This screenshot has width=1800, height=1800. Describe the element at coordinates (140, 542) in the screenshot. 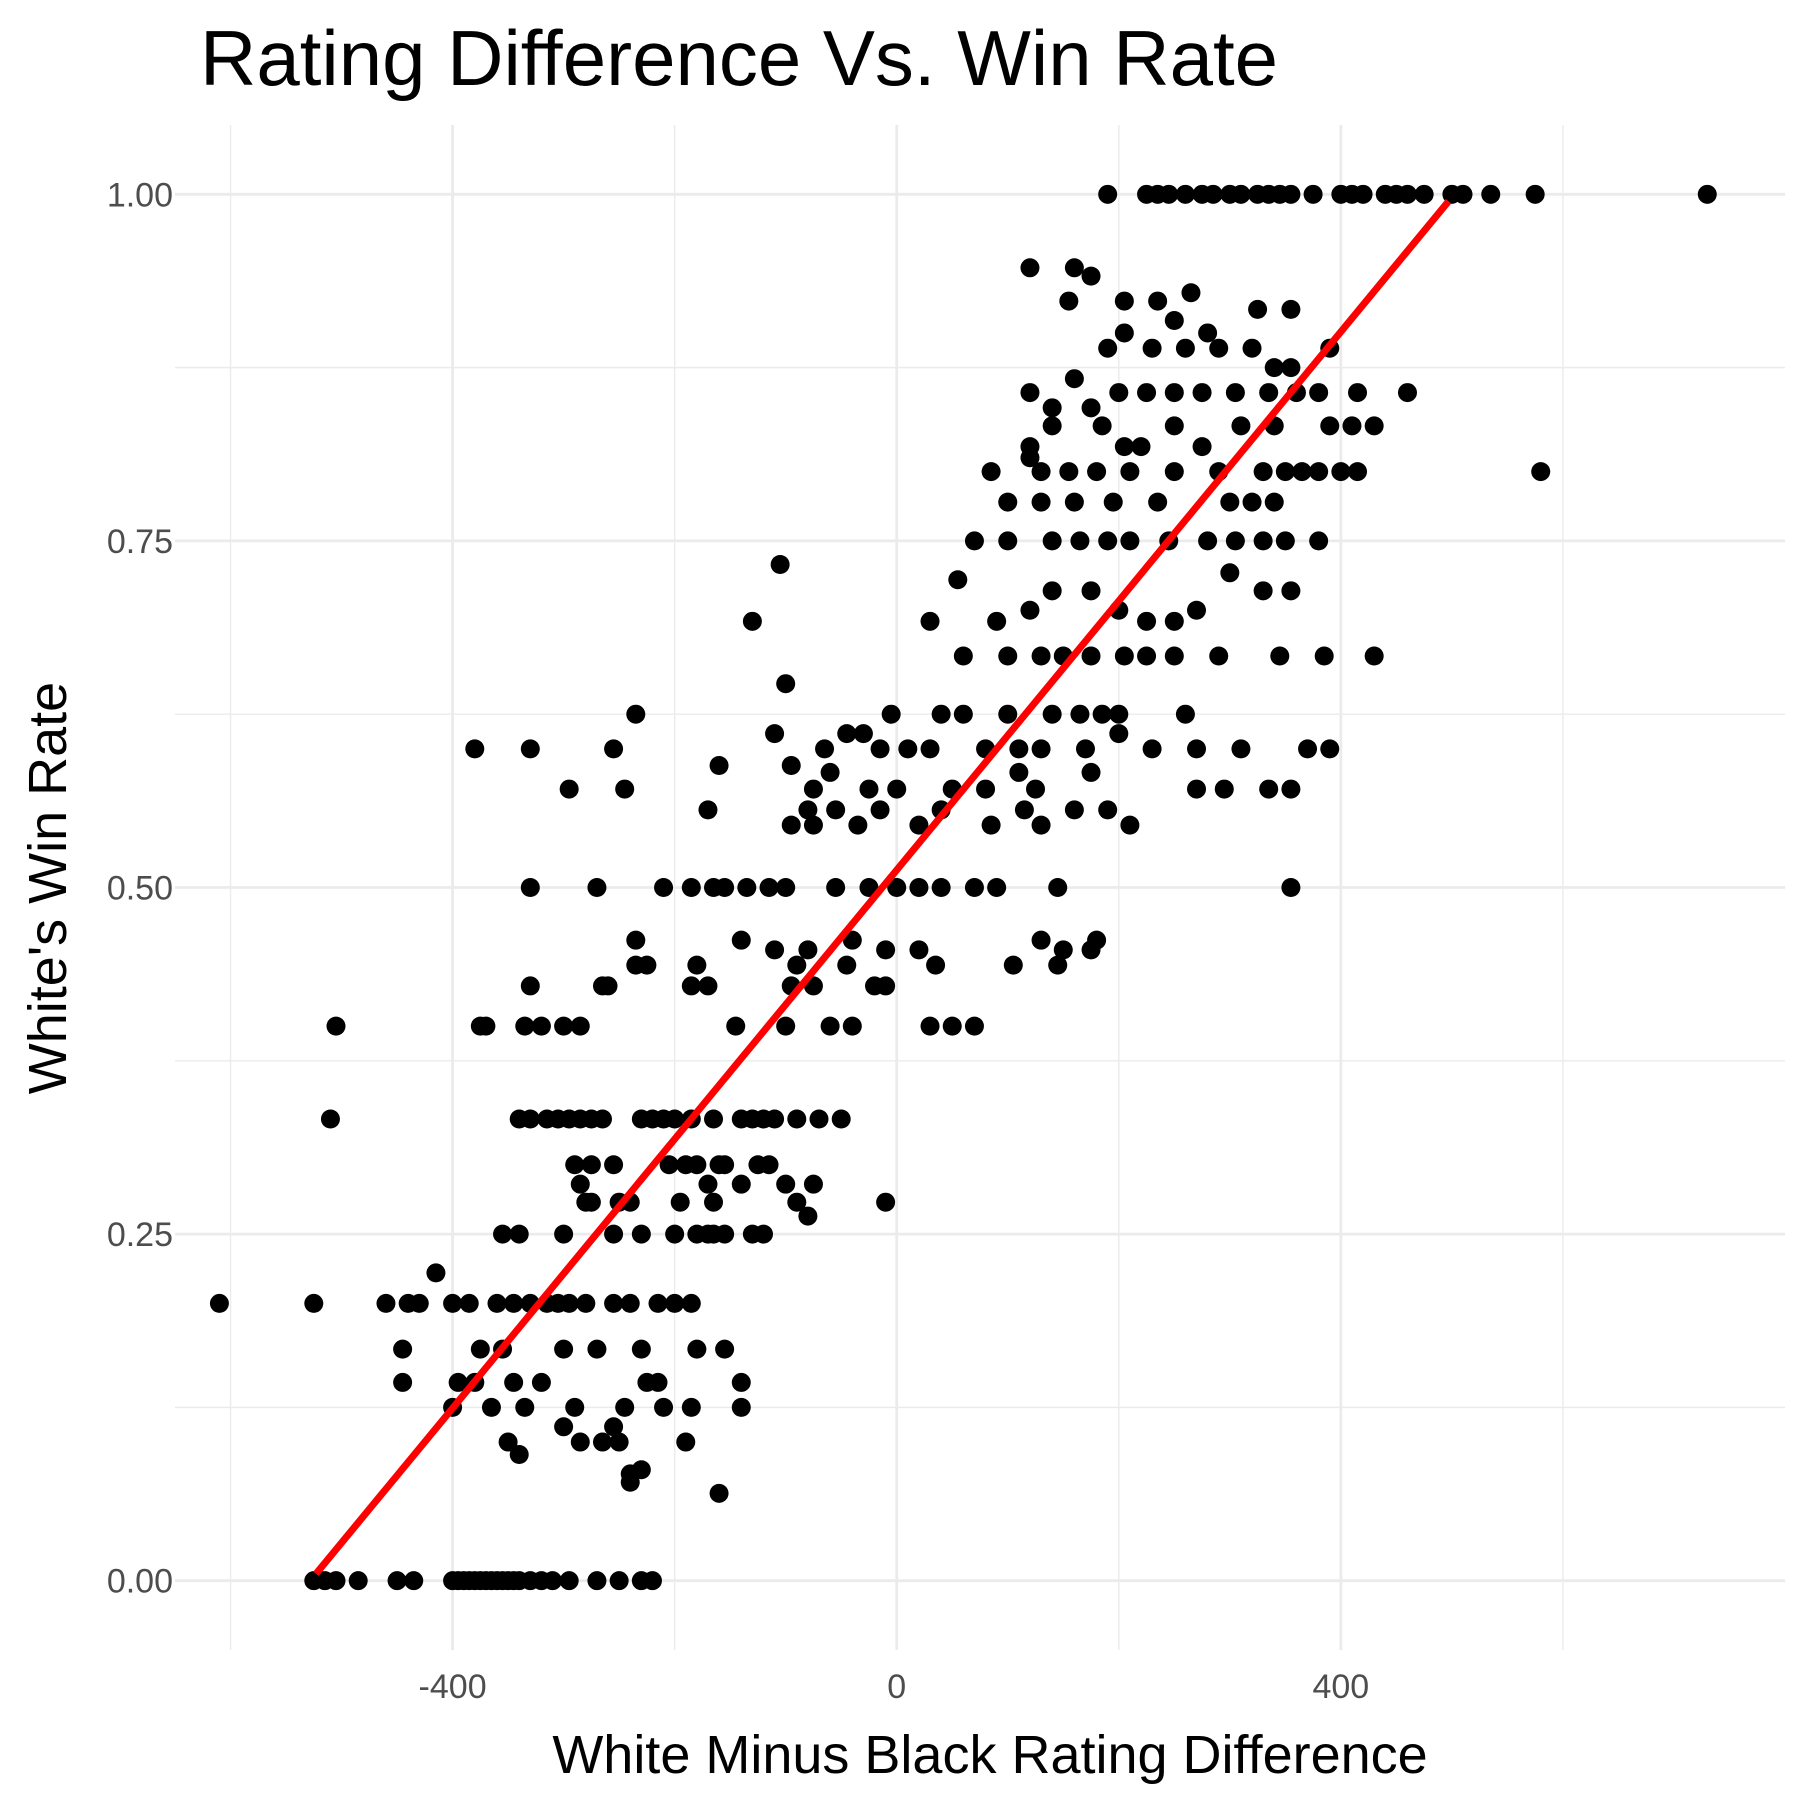

I see `y-tick-label: 0.75` at that location.